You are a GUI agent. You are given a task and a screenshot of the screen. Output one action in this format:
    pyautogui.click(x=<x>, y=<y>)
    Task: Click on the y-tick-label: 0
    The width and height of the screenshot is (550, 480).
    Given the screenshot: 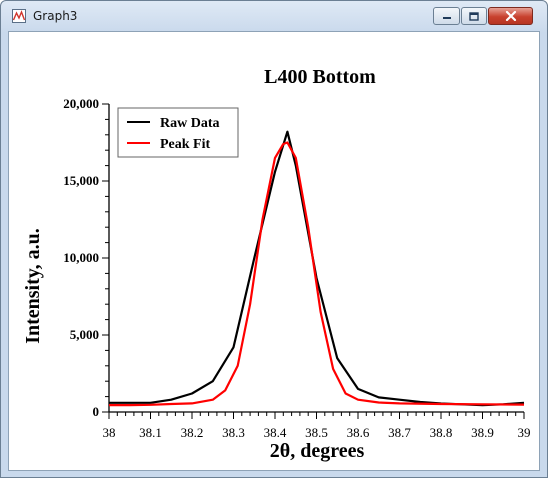 What is the action you would take?
    pyautogui.click(x=96, y=411)
    